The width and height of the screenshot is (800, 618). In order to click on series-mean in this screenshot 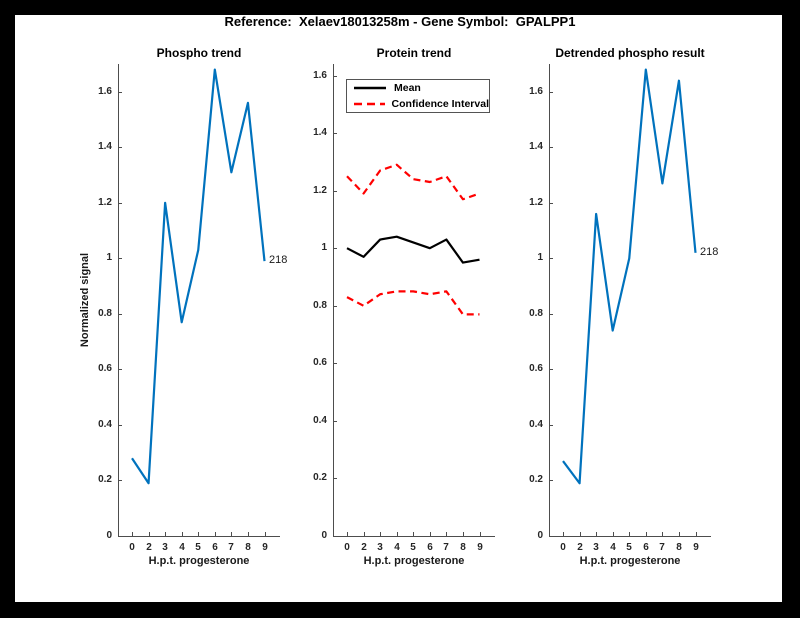, I will do `click(413, 249)`.